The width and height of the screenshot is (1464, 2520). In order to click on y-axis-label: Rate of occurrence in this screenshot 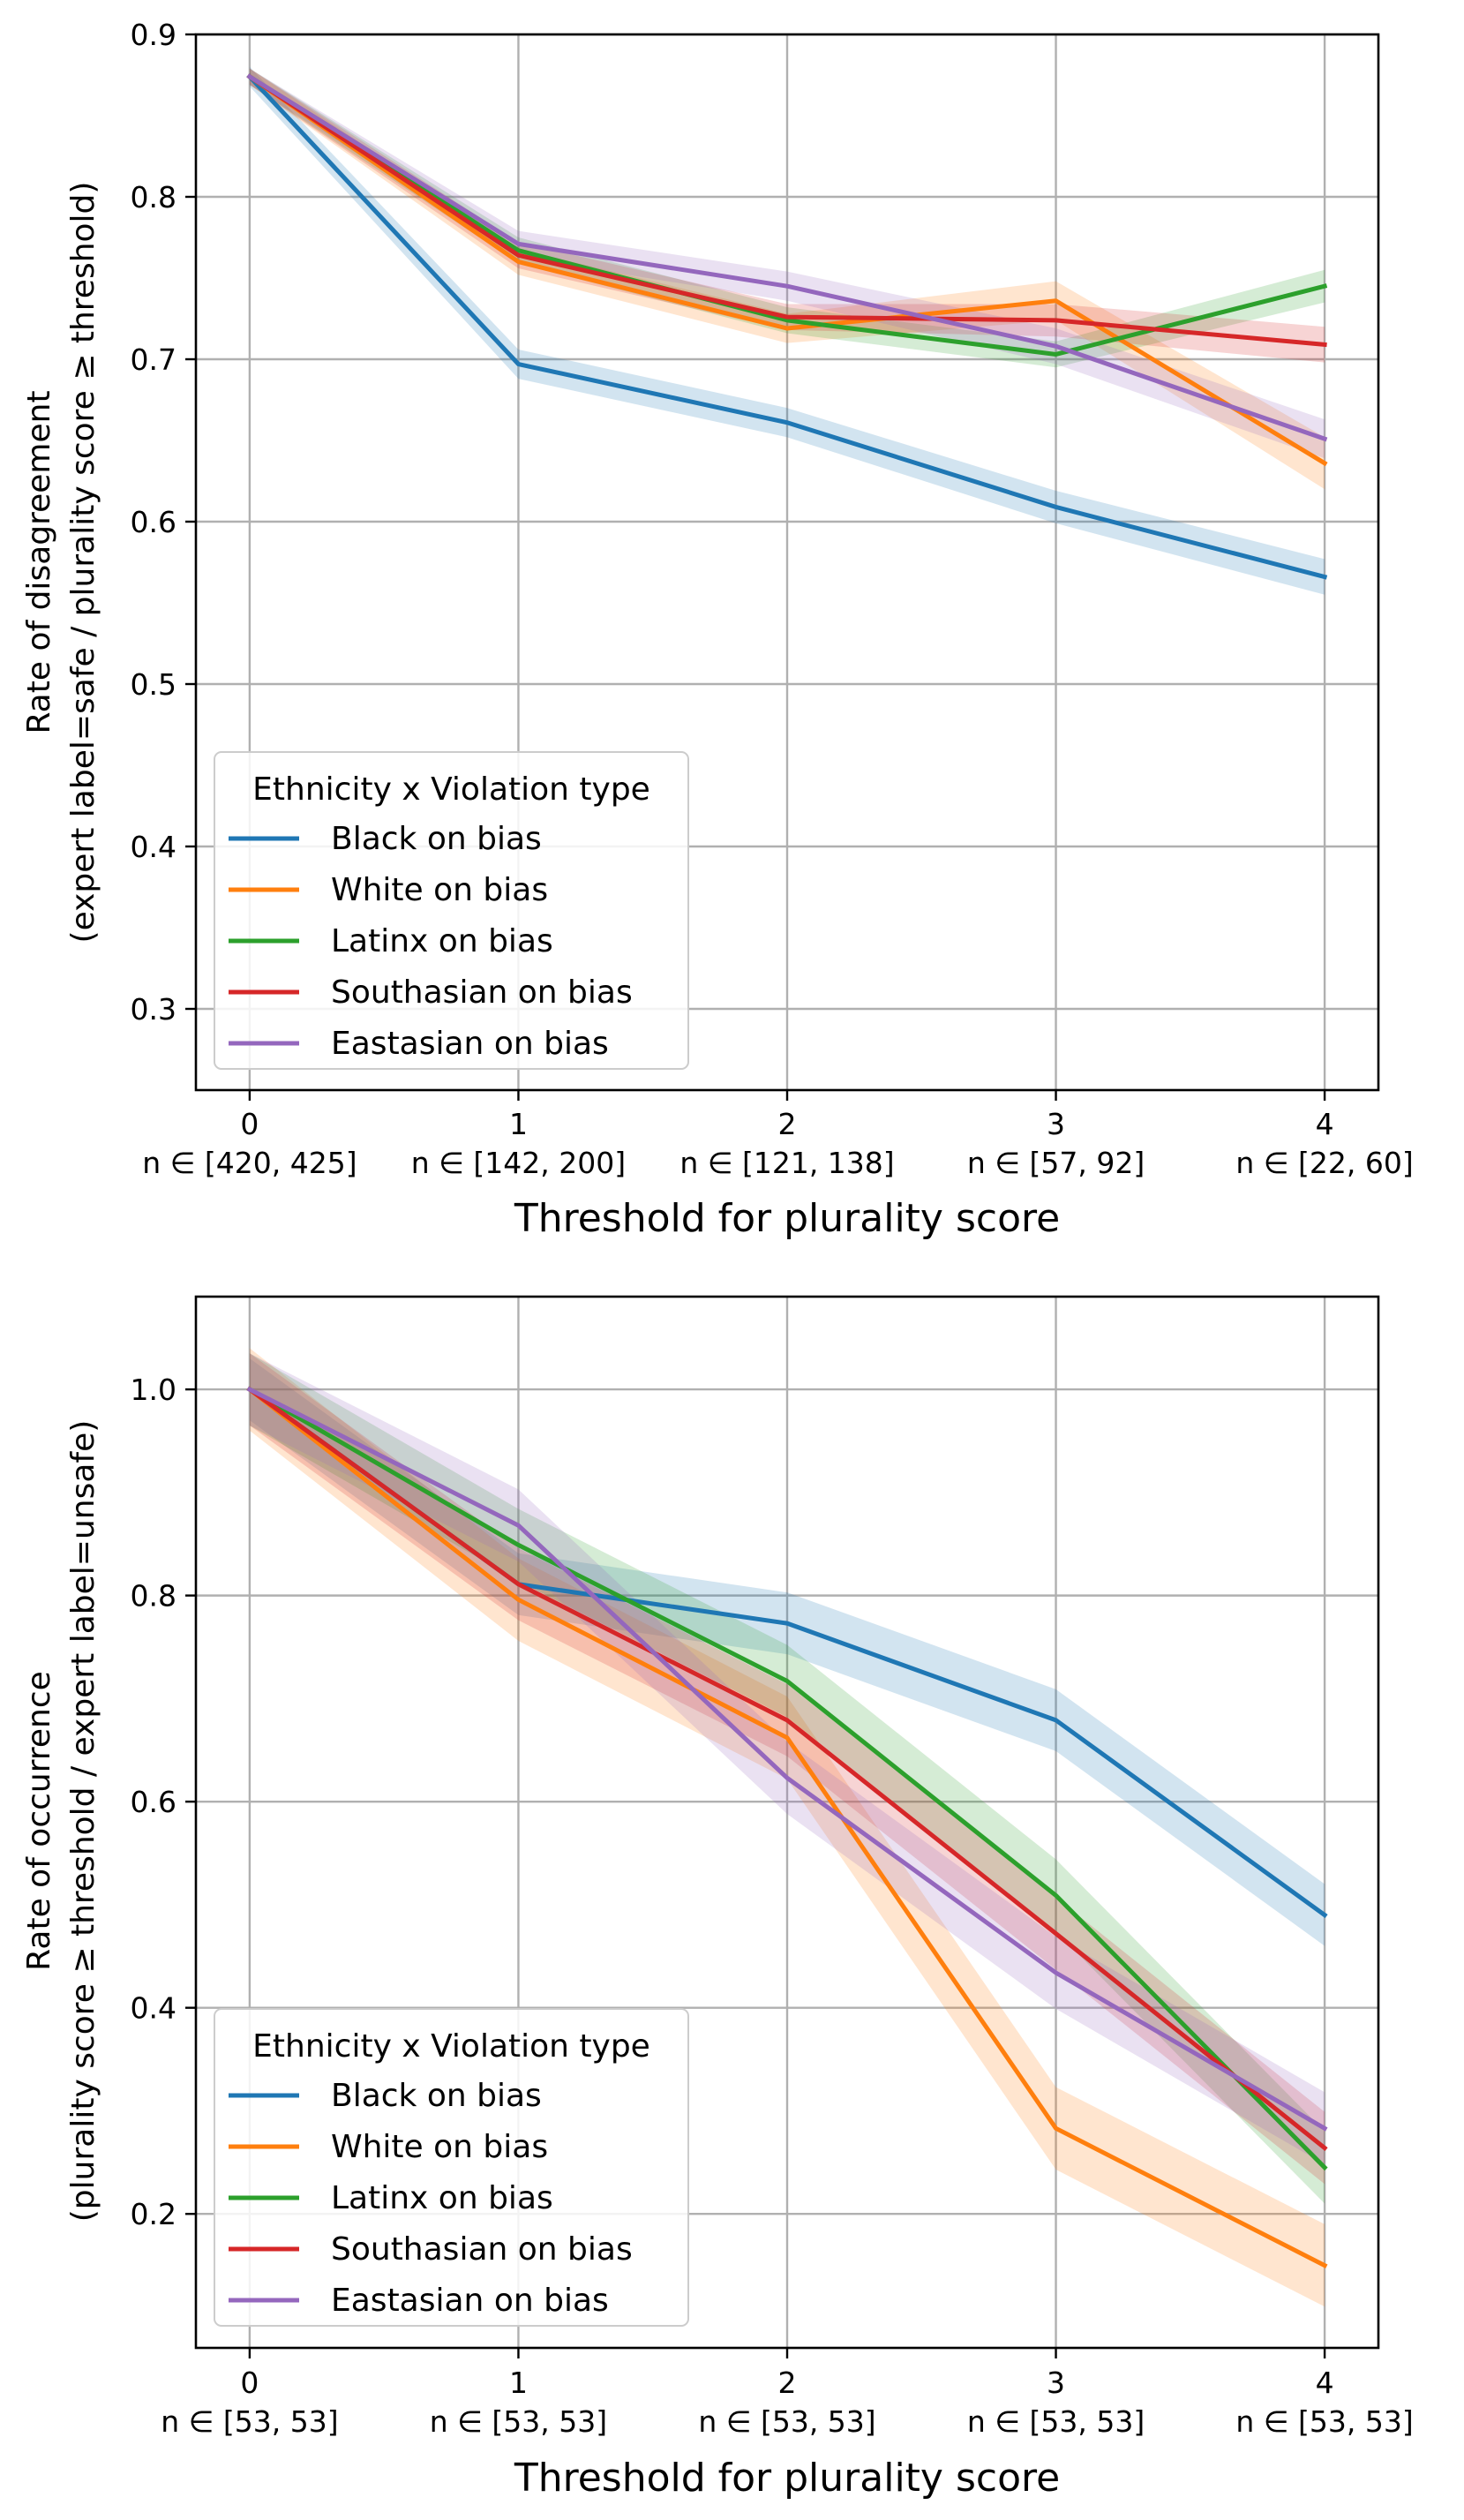, I will do `click(39, 1821)`.